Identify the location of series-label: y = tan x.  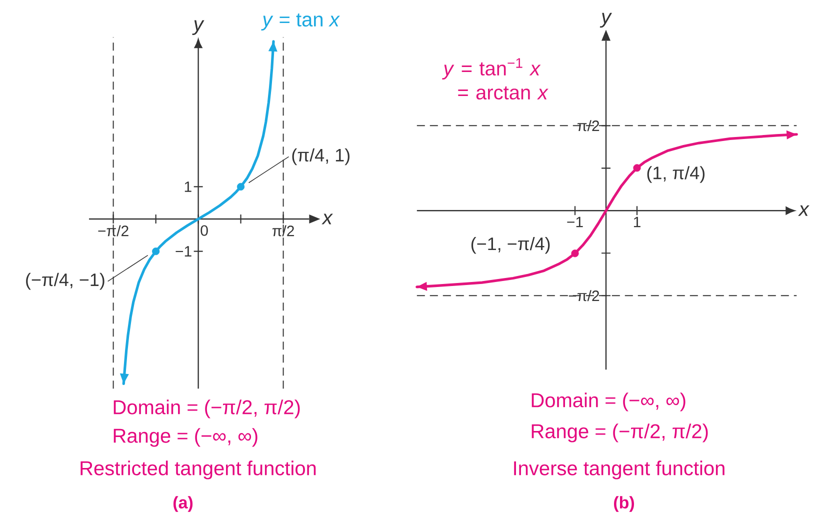
(300, 22).